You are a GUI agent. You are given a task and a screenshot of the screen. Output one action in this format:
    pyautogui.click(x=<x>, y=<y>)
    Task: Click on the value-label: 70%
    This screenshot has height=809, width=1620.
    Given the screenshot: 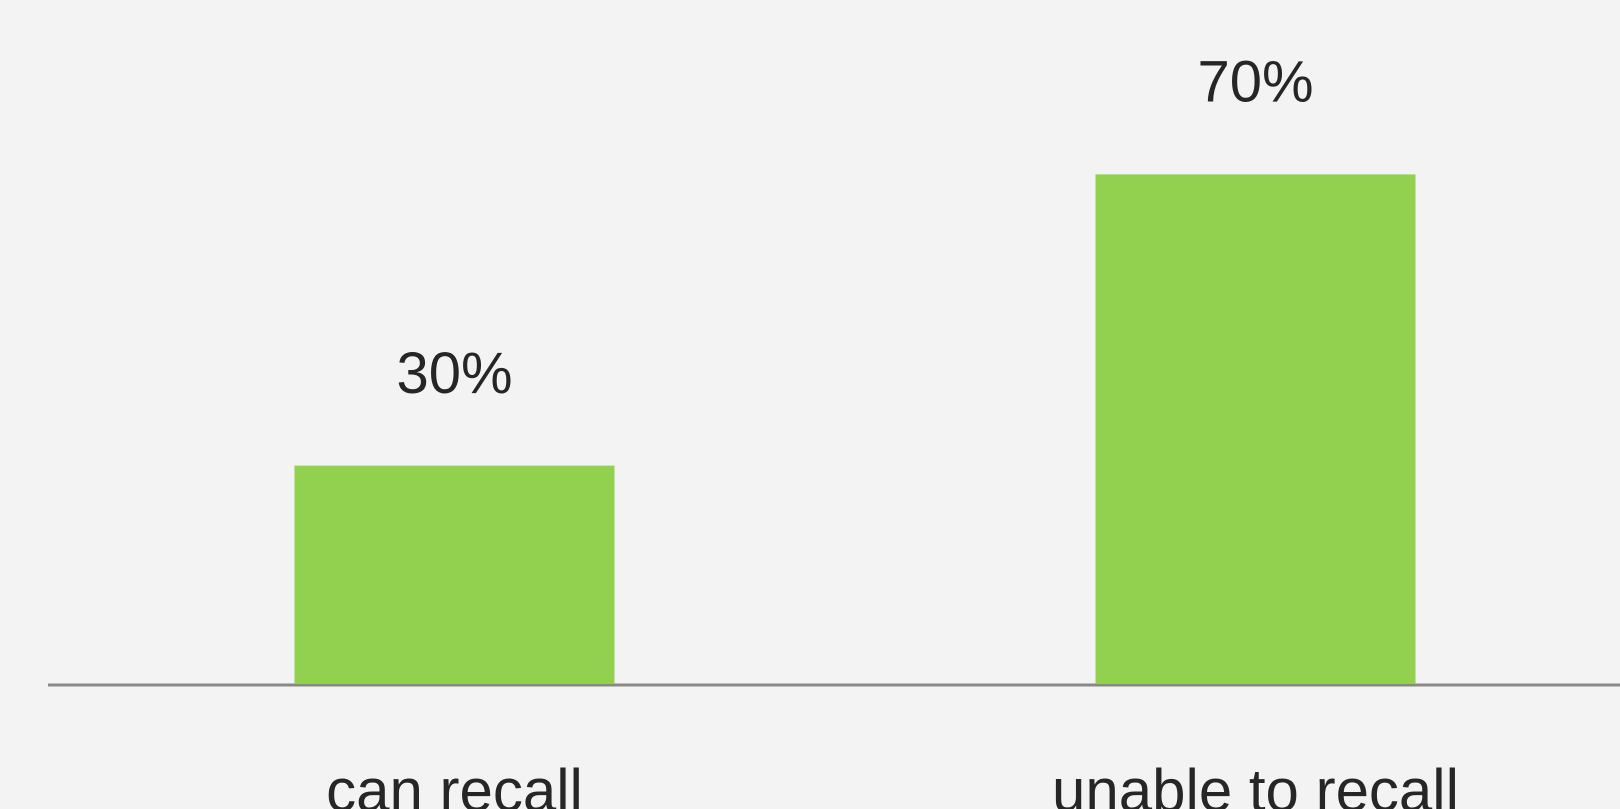 What is the action you would take?
    pyautogui.click(x=1255, y=82)
    